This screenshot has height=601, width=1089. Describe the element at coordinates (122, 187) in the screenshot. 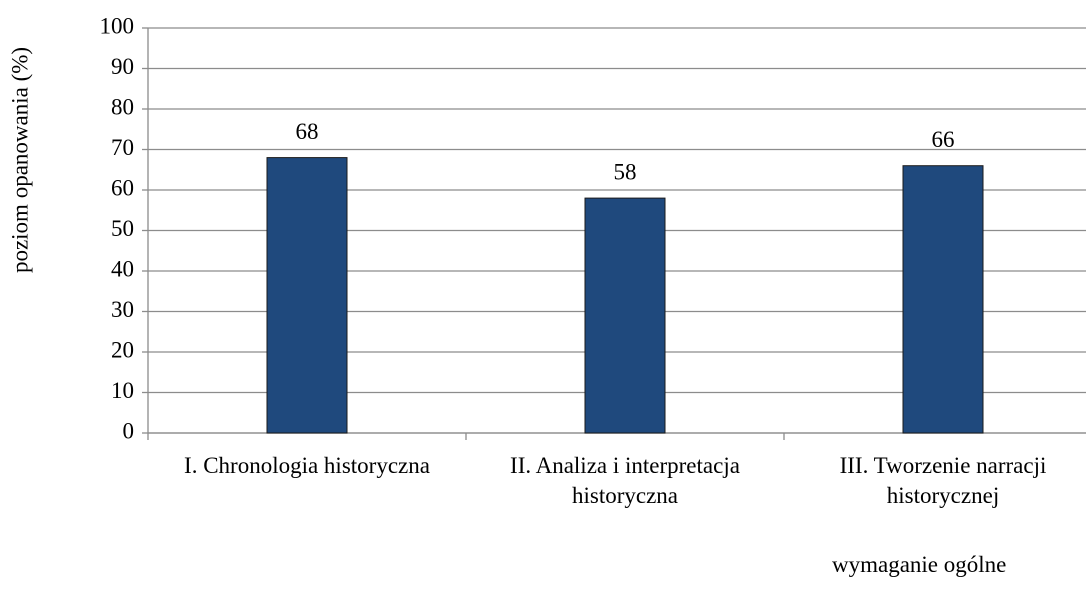

I see `y-tick-label: 60` at that location.